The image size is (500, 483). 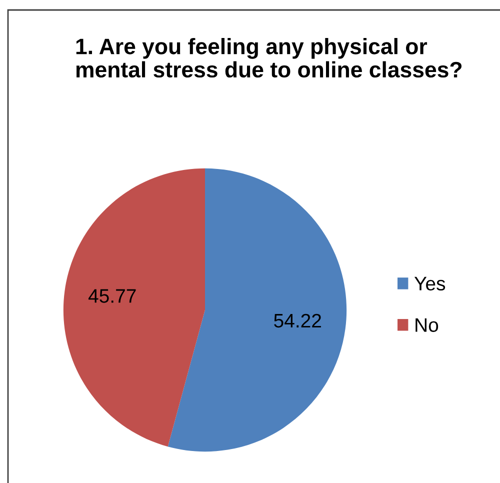 What do you see at coordinates (269, 58) in the screenshot?
I see `chart-title: 1. Are you feeling any physical or mental stress due to online classes?` at bounding box center [269, 58].